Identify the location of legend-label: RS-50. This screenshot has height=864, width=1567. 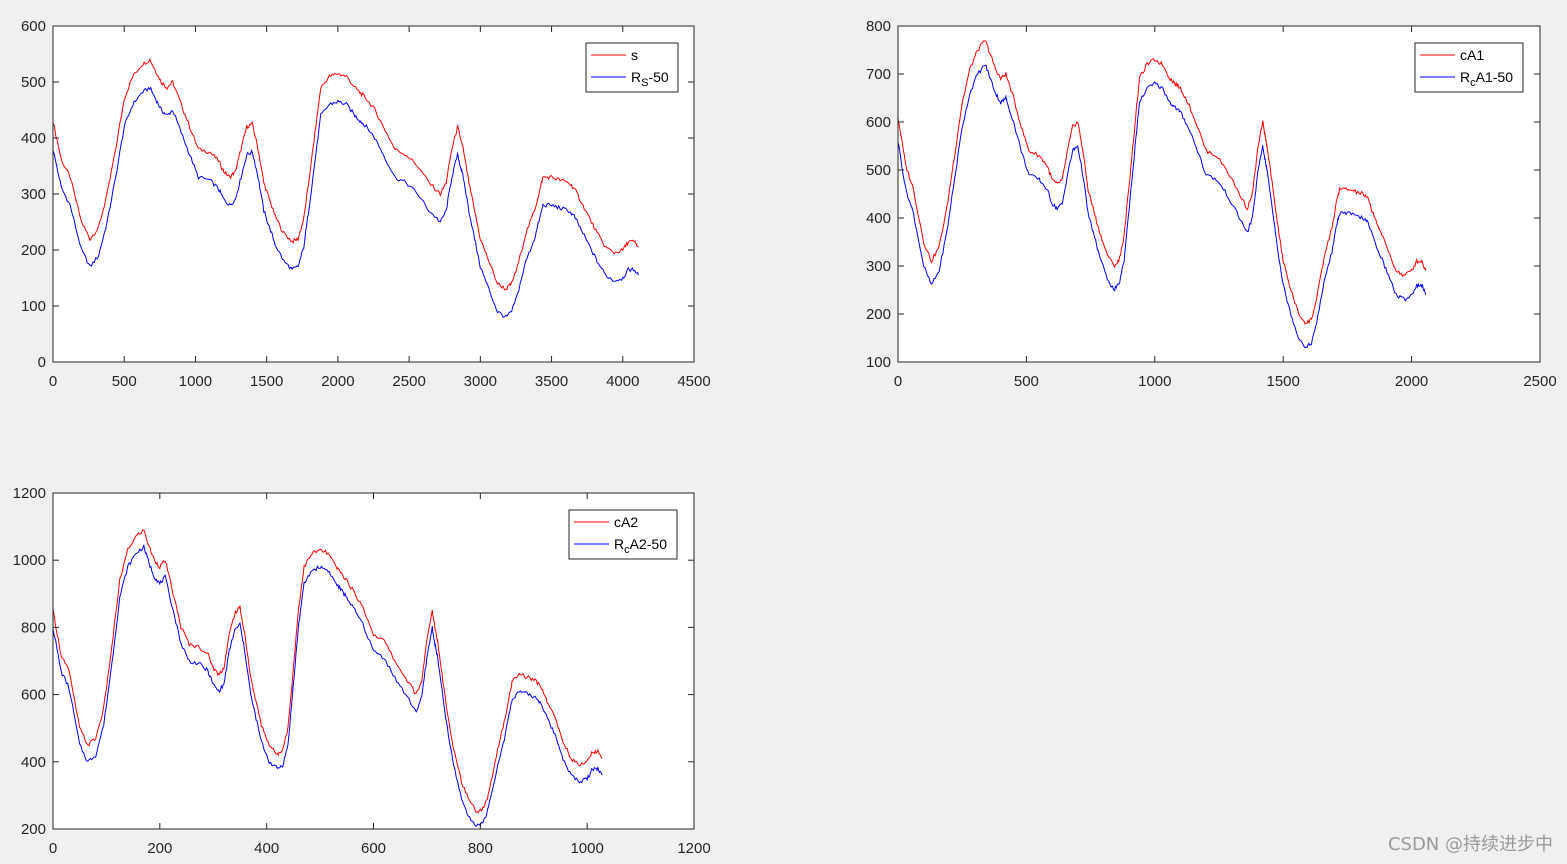
(650, 79).